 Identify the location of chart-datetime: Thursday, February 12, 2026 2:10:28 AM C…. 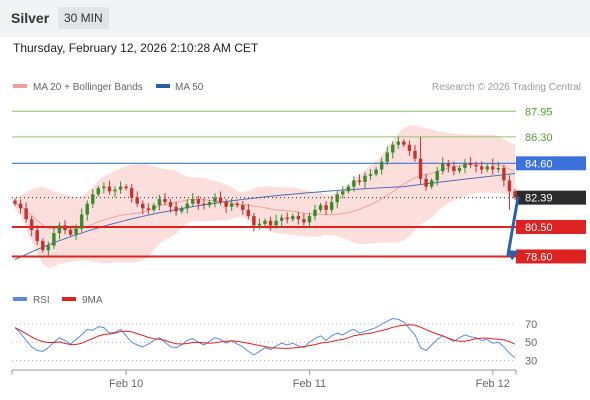
(136, 48).